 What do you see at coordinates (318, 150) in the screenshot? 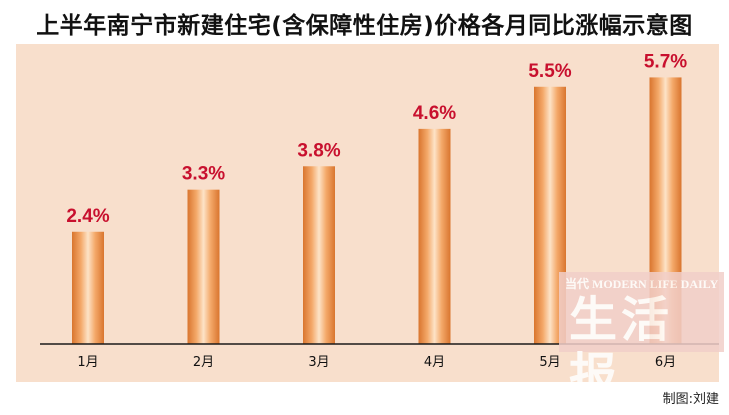
I see `value-label-3: 3.8%` at bounding box center [318, 150].